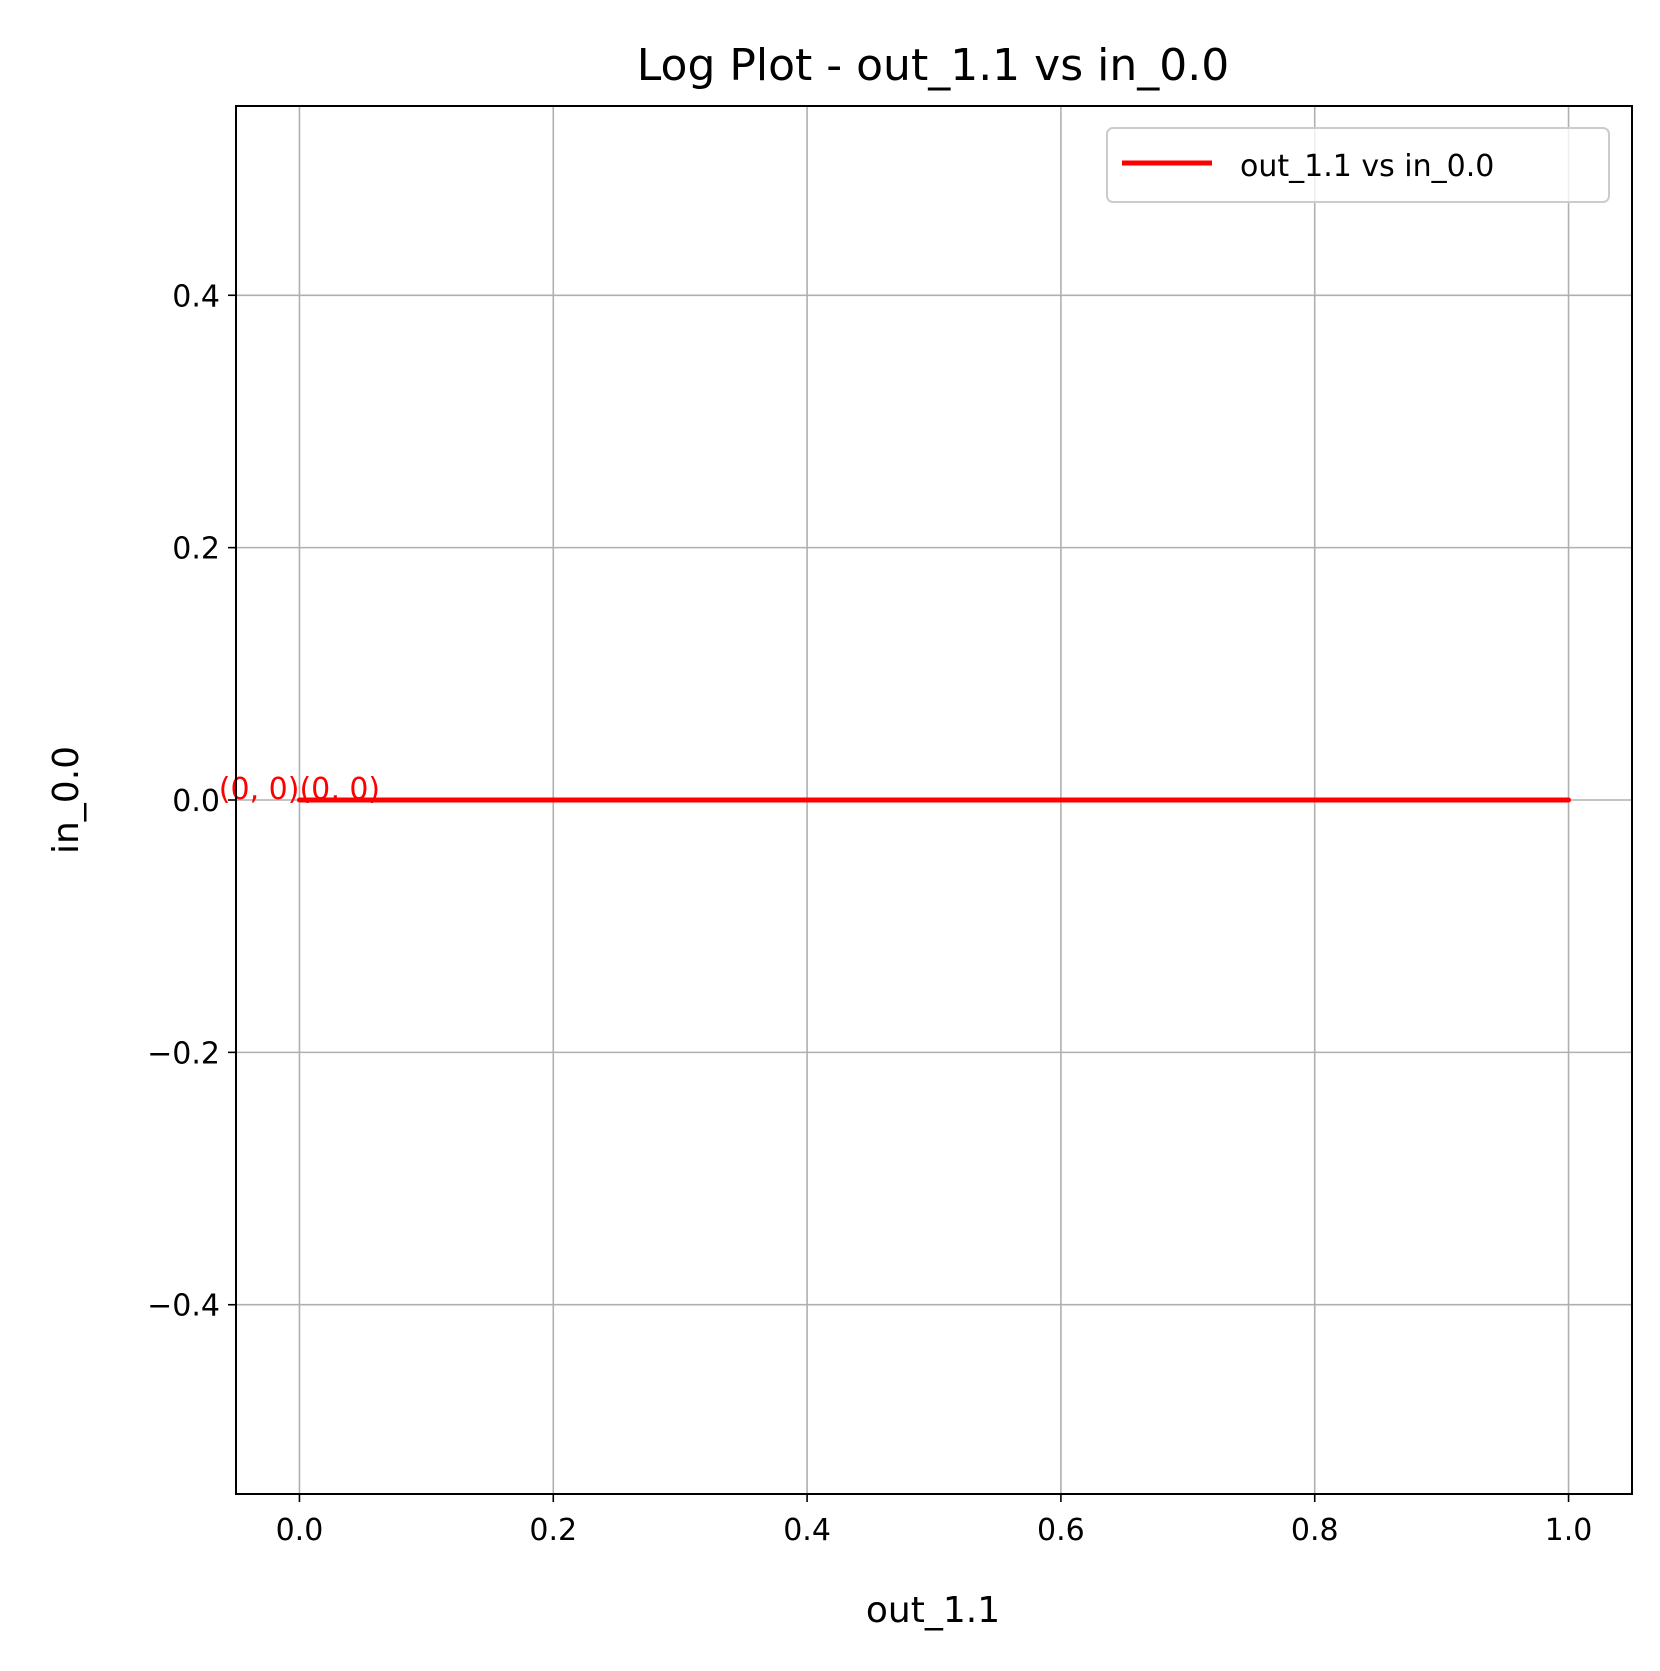 Image resolution: width=1660 pixels, height=1671 pixels. I want to click on y-tick-label: 0.2, so click(196, 549).